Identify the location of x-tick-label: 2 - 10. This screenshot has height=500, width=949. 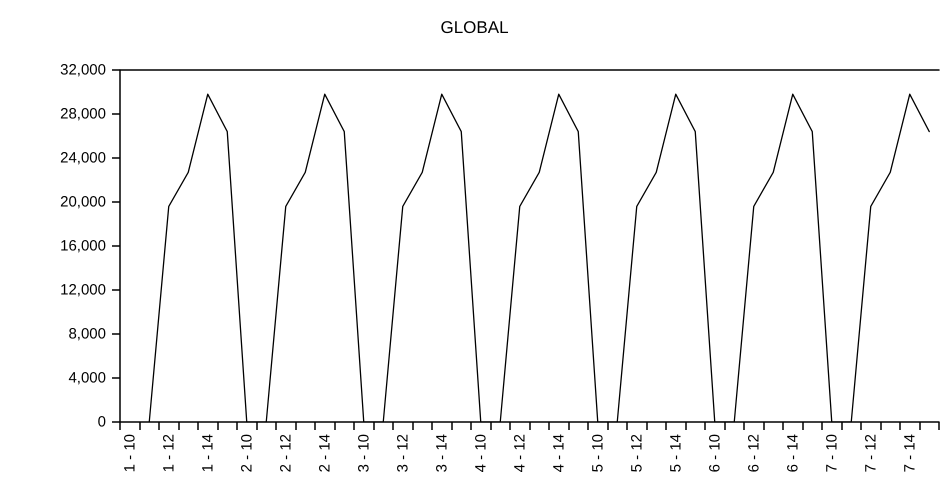
(247, 453).